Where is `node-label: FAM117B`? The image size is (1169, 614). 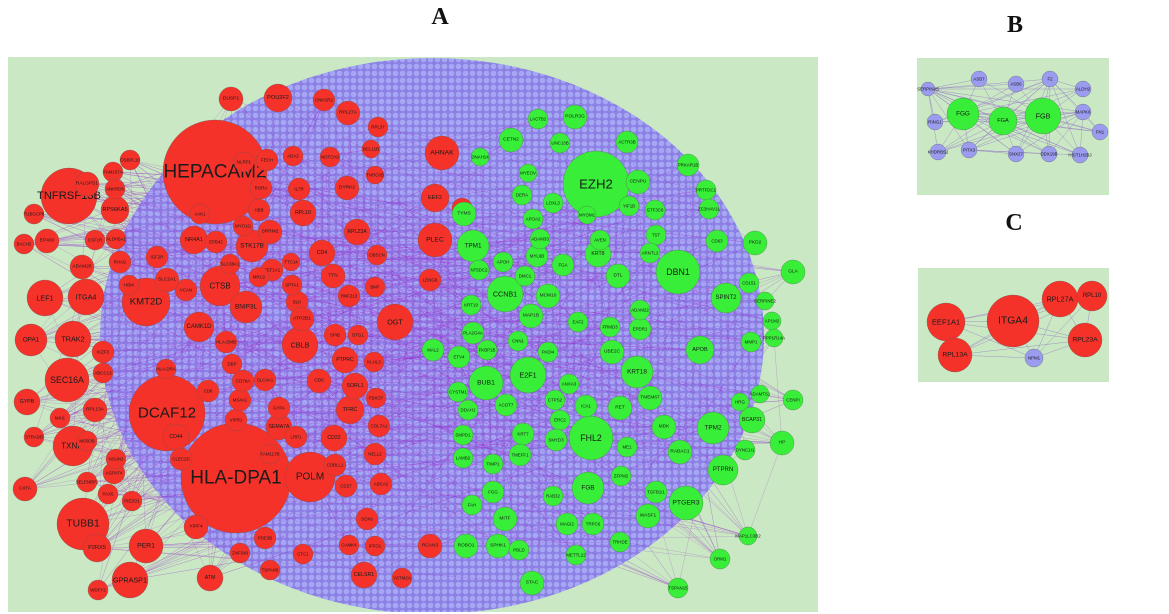 node-label: FAM117B is located at coordinates (270, 454).